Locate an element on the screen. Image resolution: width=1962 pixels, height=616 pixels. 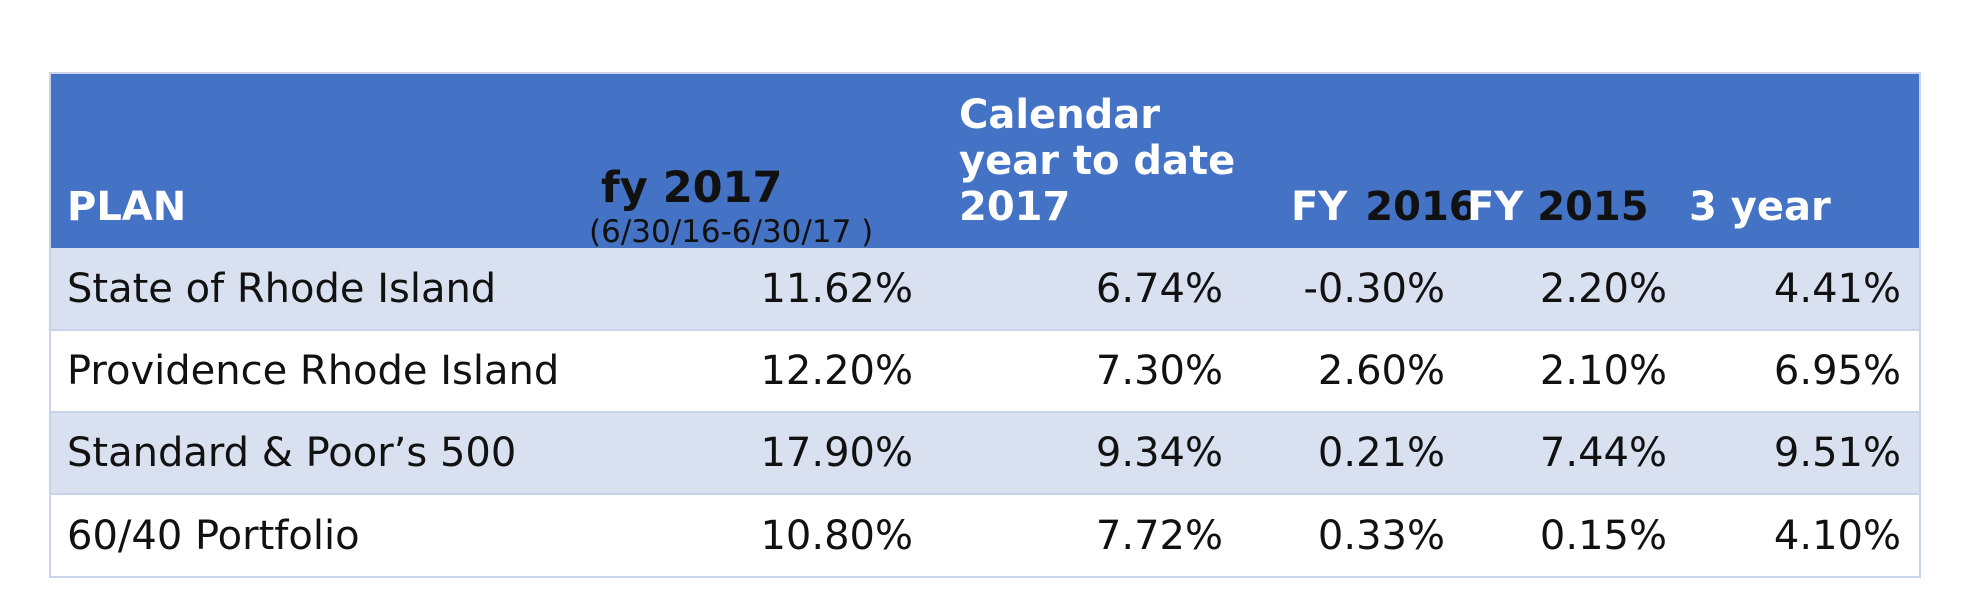
cell-fy2016: 2.60% is located at coordinates (1352, 370).